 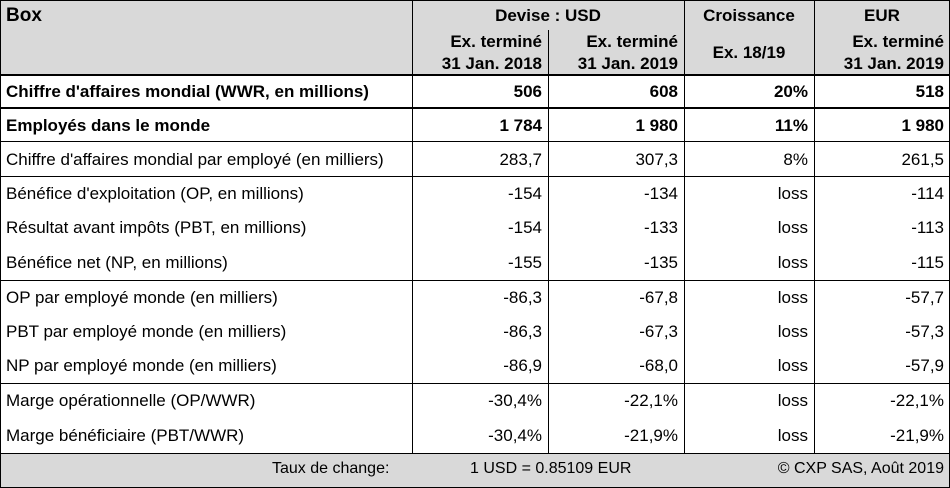 What do you see at coordinates (117, 262) in the screenshot?
I see `cell-label: Bénéfice net (NP, en millions)` at bounding box center [117, 262].